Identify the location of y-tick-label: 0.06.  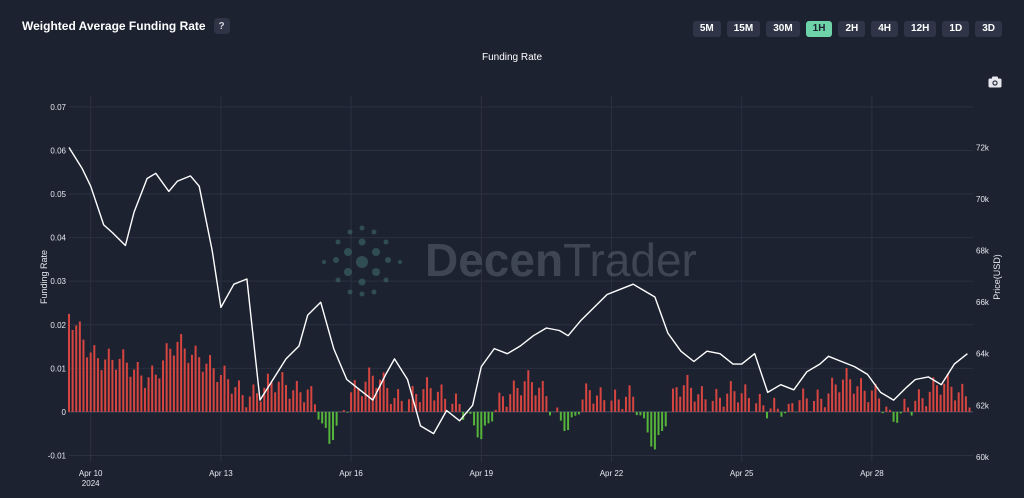
(58, 150).